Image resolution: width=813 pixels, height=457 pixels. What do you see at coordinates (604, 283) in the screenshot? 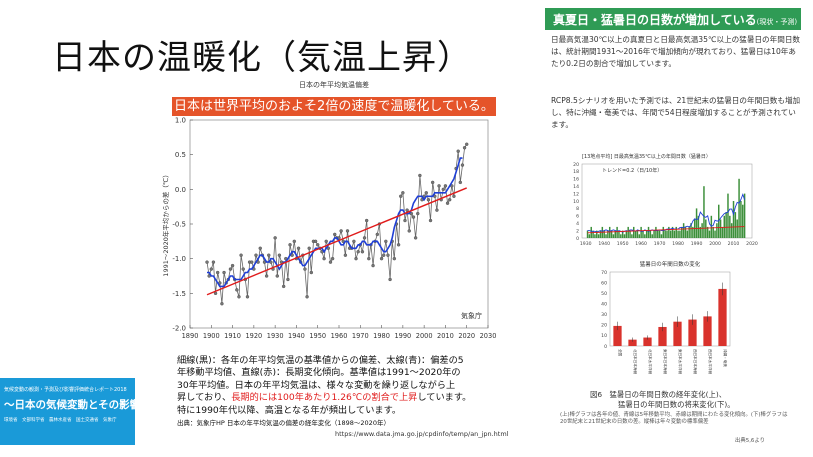
I see `lower-y-tick-label: 60` at bounding box center [604, 283].